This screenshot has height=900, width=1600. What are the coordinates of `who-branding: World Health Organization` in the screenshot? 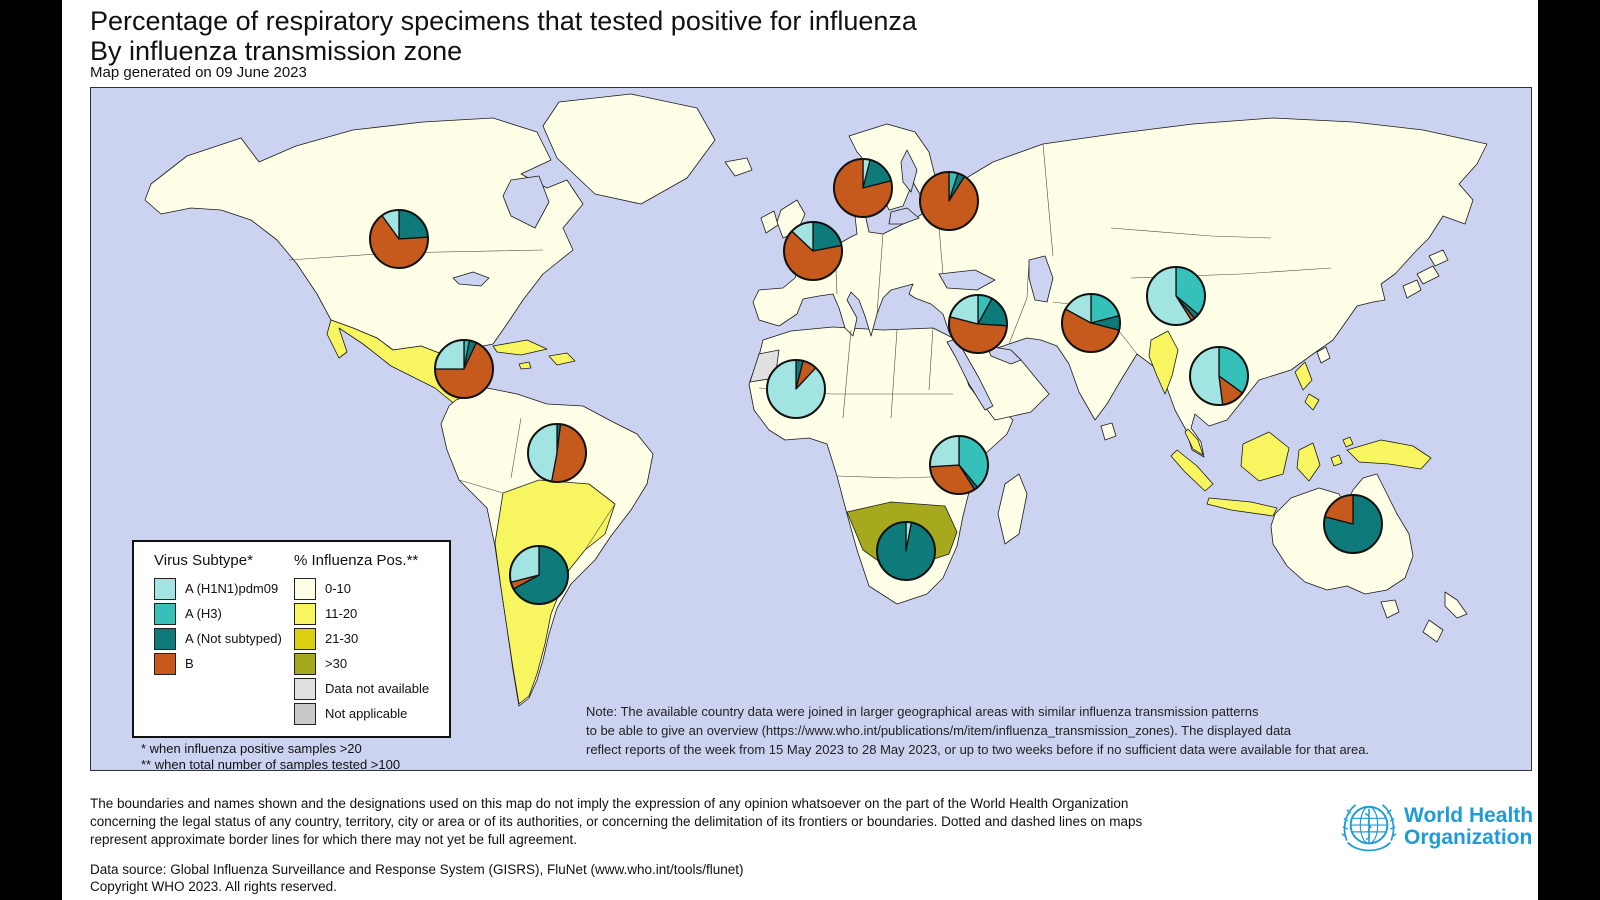 It's located at (1470, 830).